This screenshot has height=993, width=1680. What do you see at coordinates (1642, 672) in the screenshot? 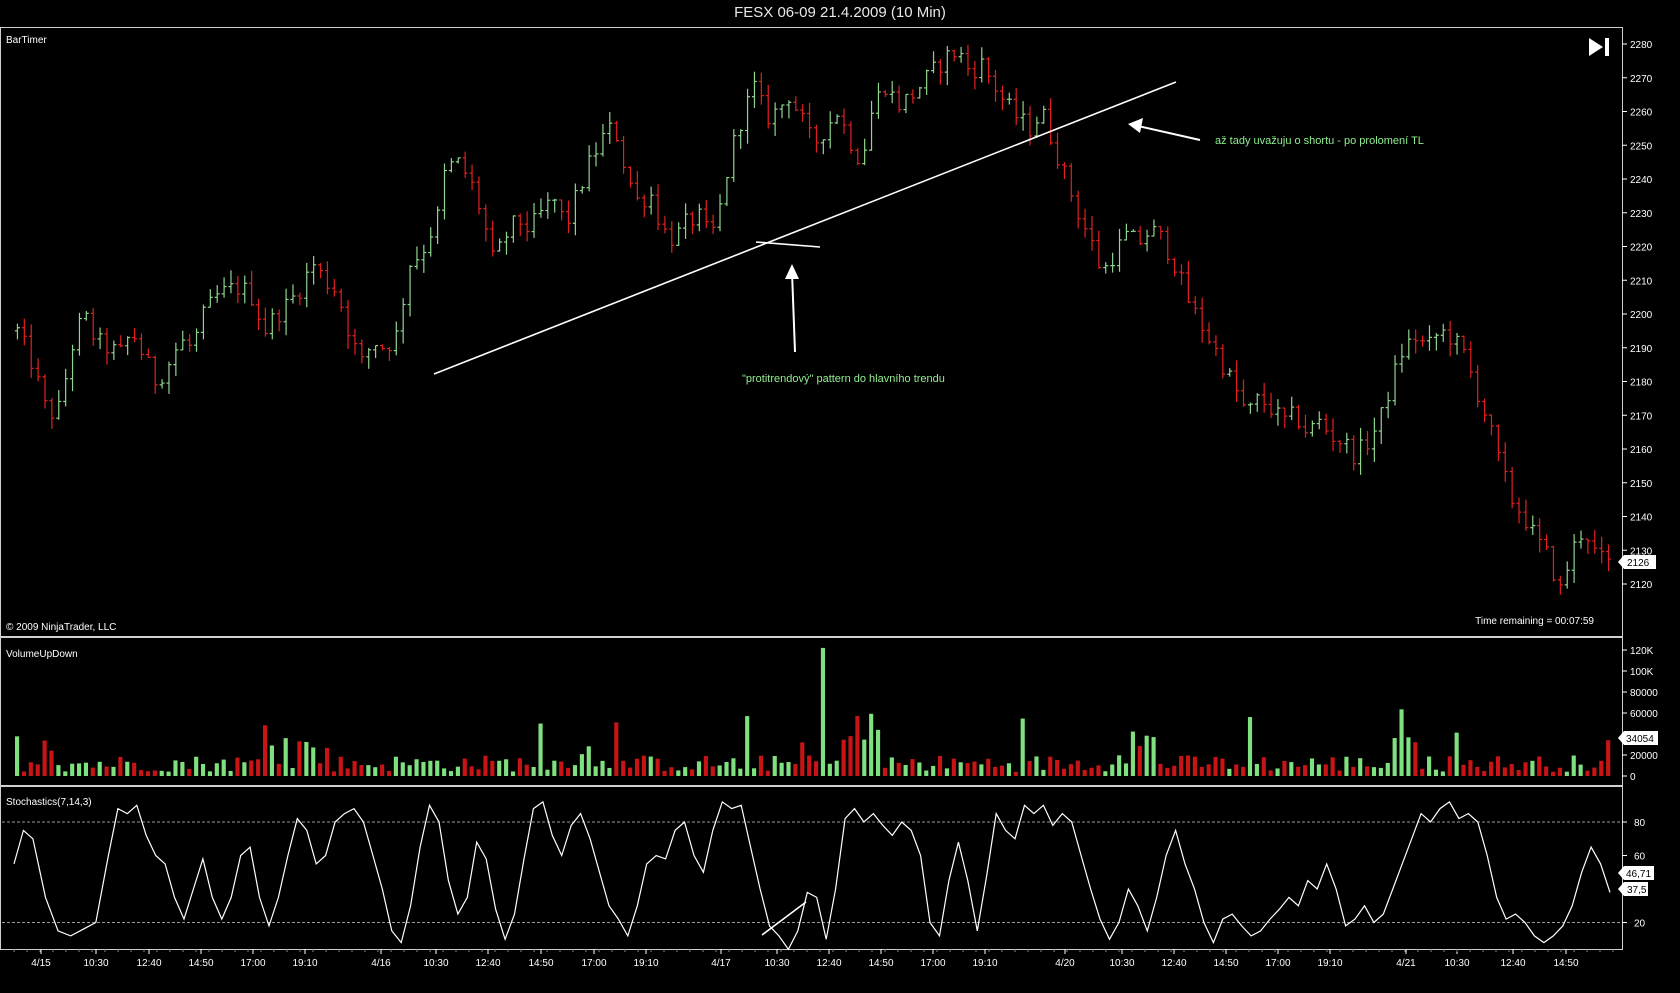
I see `volume-tick-label: 100K` at bounding box center [1642, 672].